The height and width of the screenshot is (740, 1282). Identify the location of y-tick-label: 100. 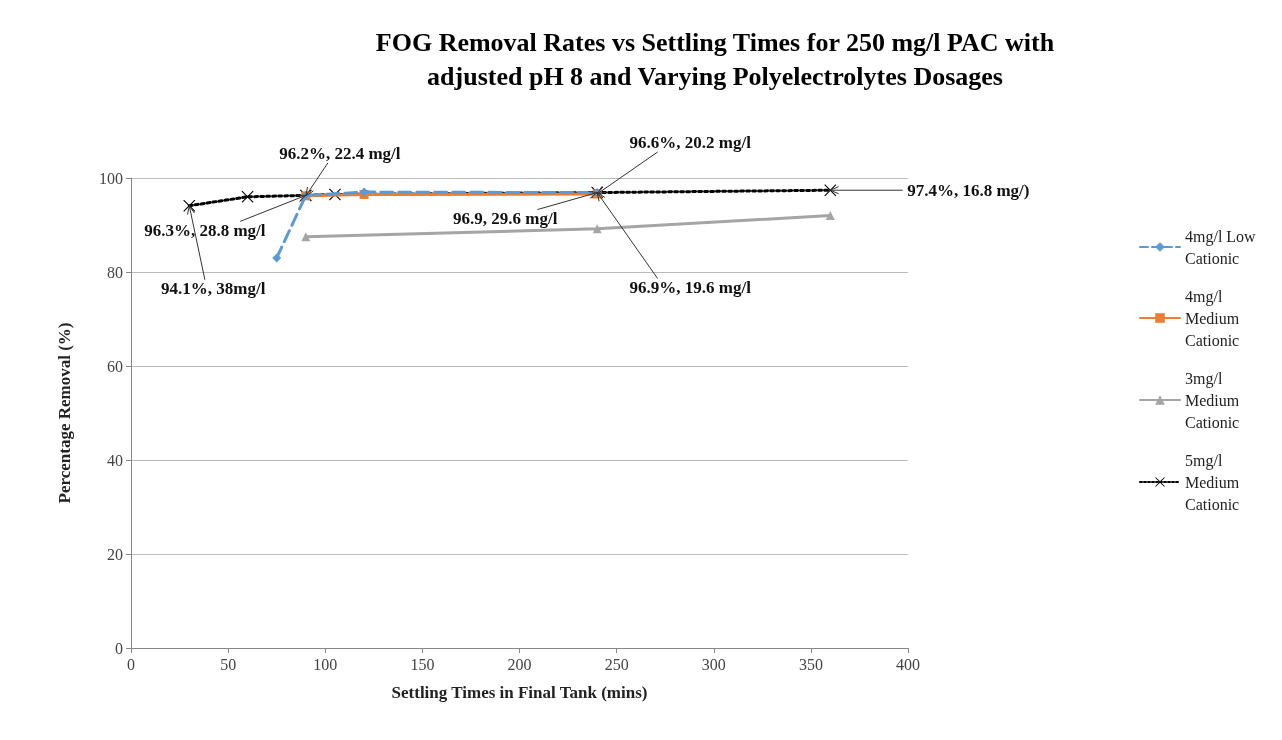
(111, 178).